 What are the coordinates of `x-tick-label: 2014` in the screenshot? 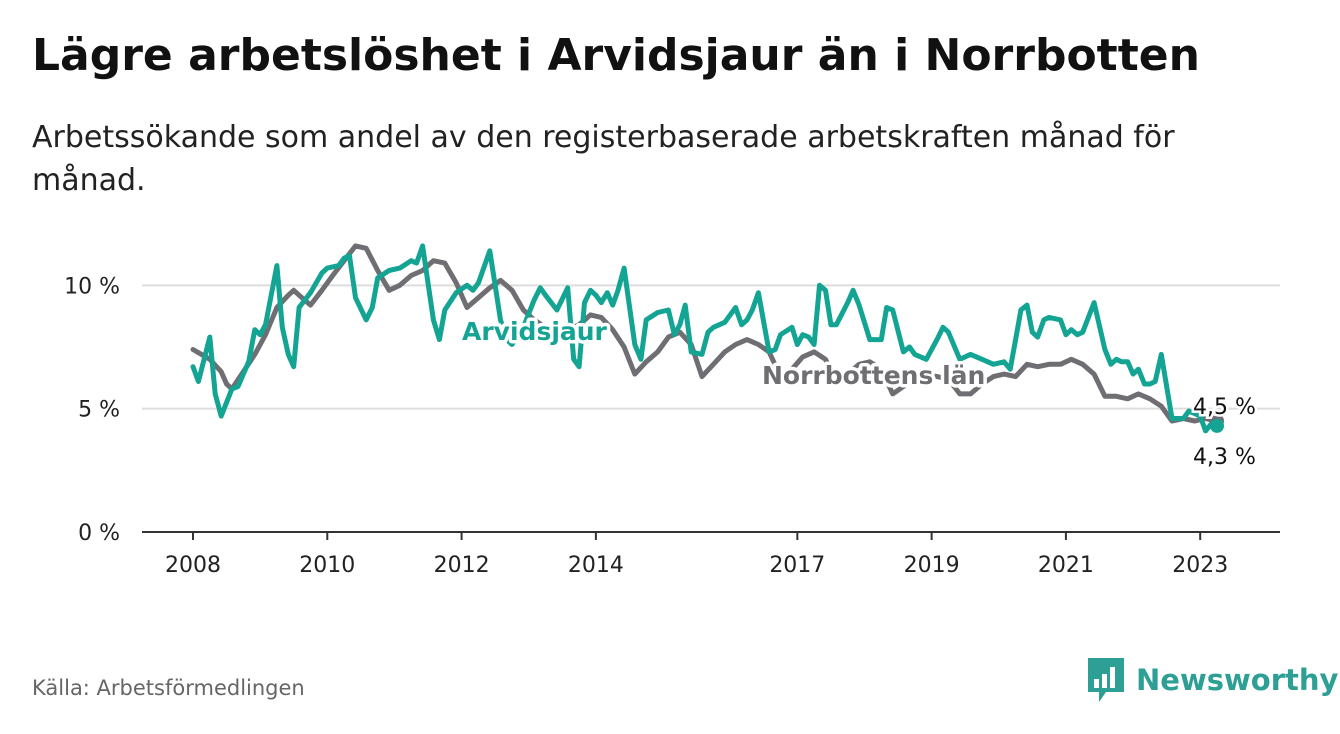 It's located at (596, 565).